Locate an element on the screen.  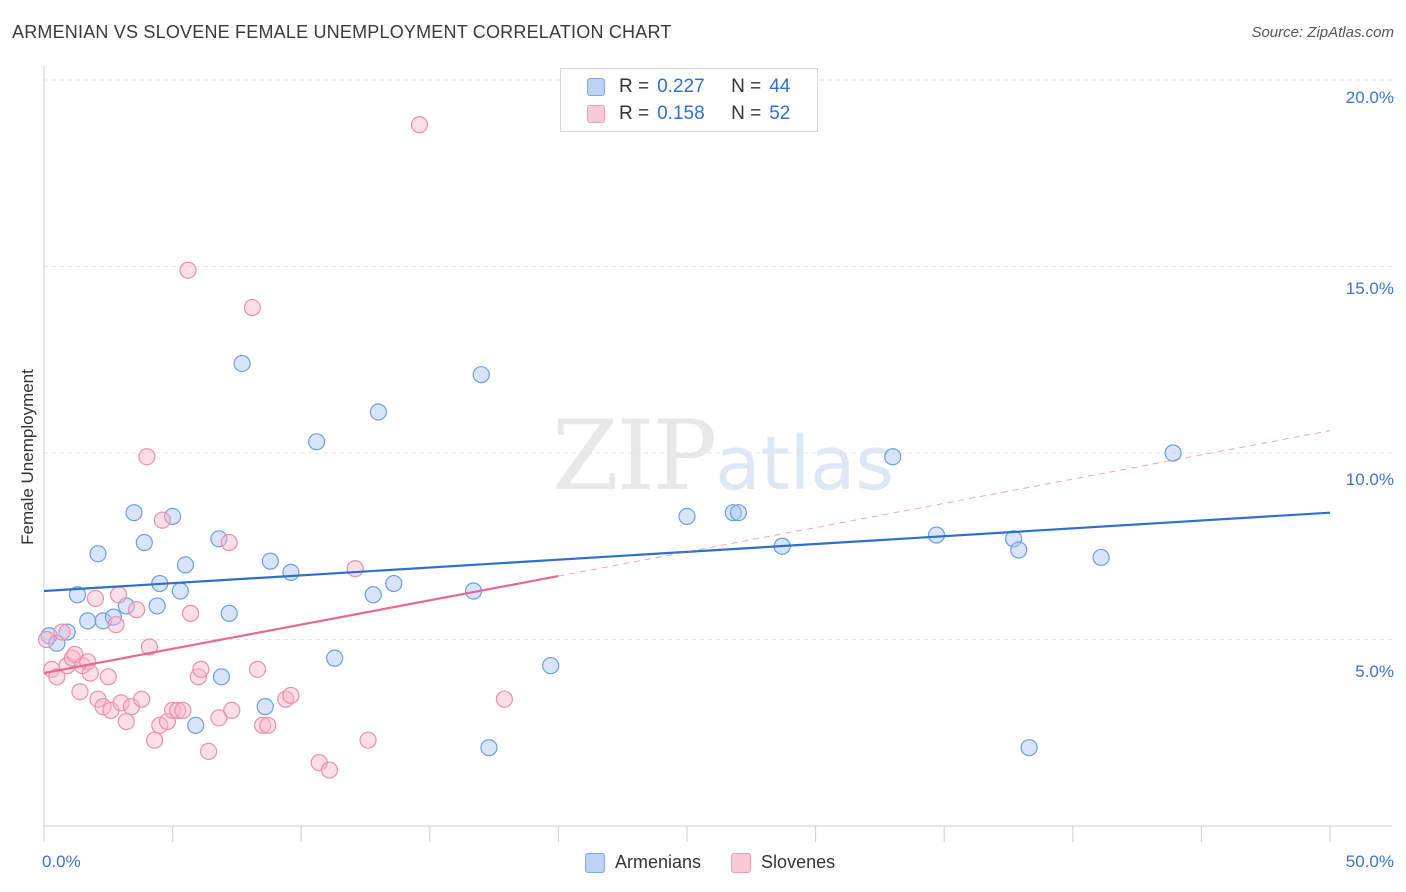
watermark: ZIPatlas is located at coordinates (723, 456).